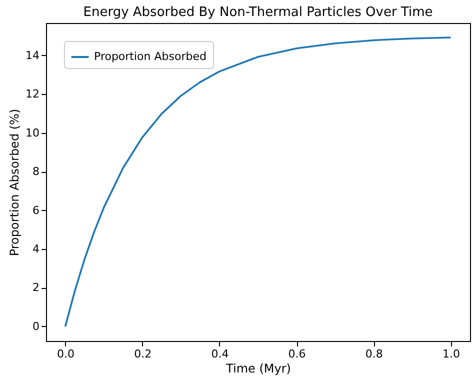  Describe the element at coordinates (297, 354) in the screenshot. I see `x-tick-label: 0.6` at that location.